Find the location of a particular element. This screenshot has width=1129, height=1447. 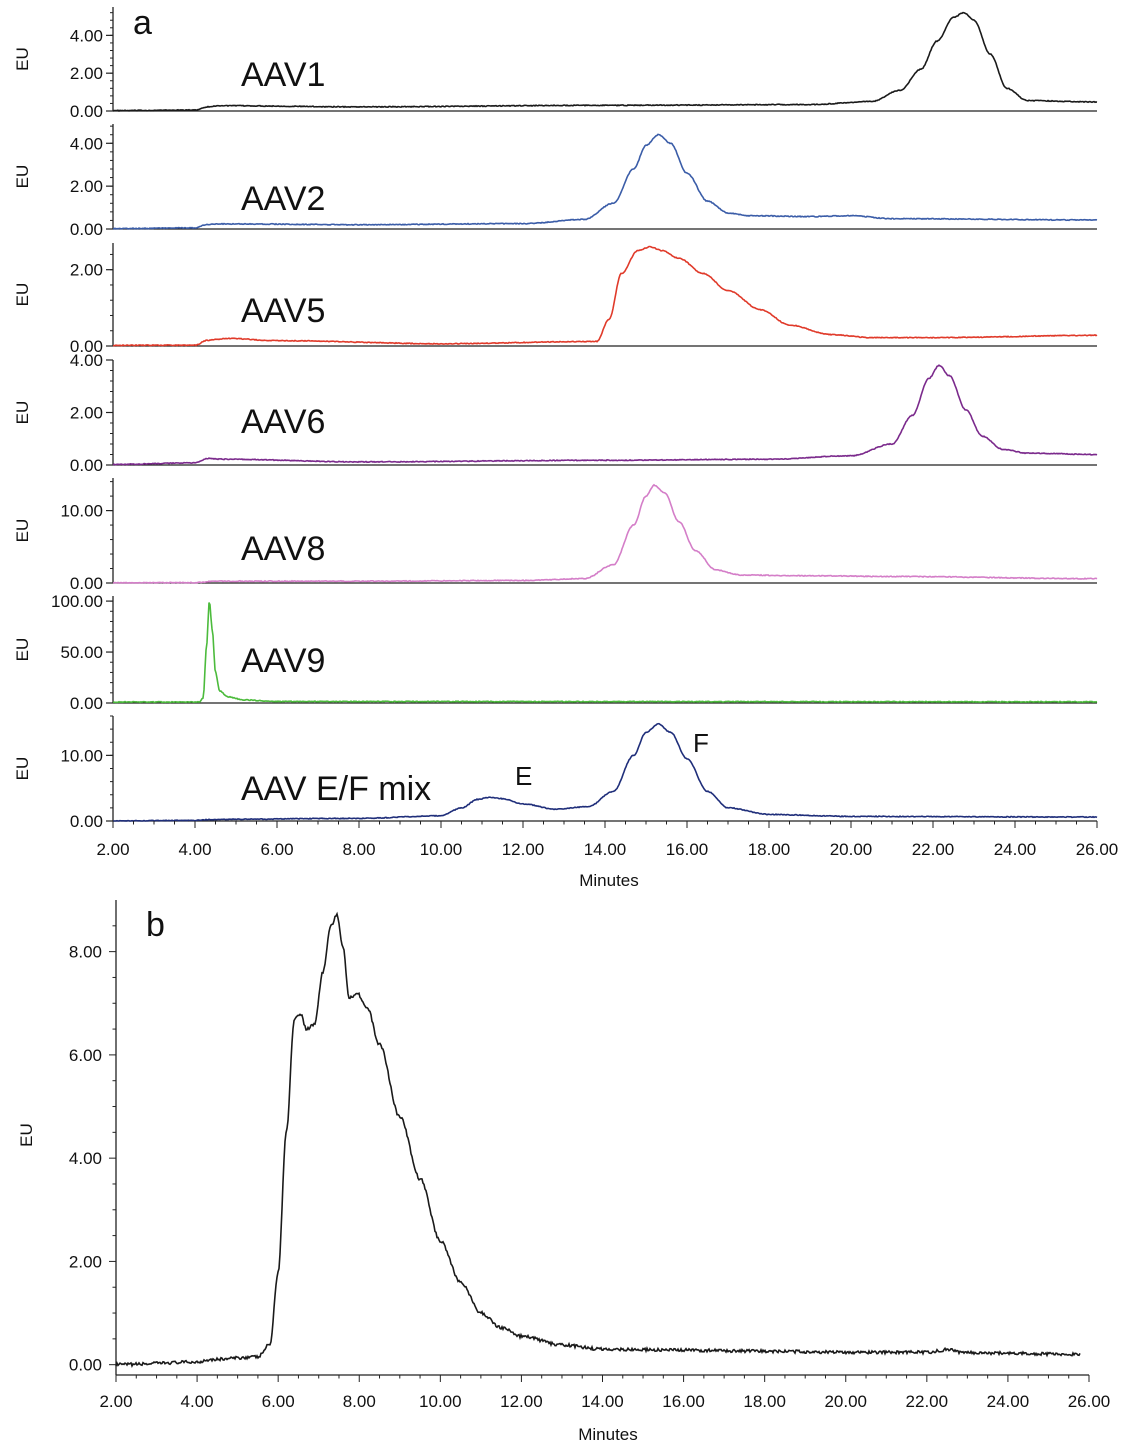

y-tick-label: 100.00 is located at coordinates (77, 601).